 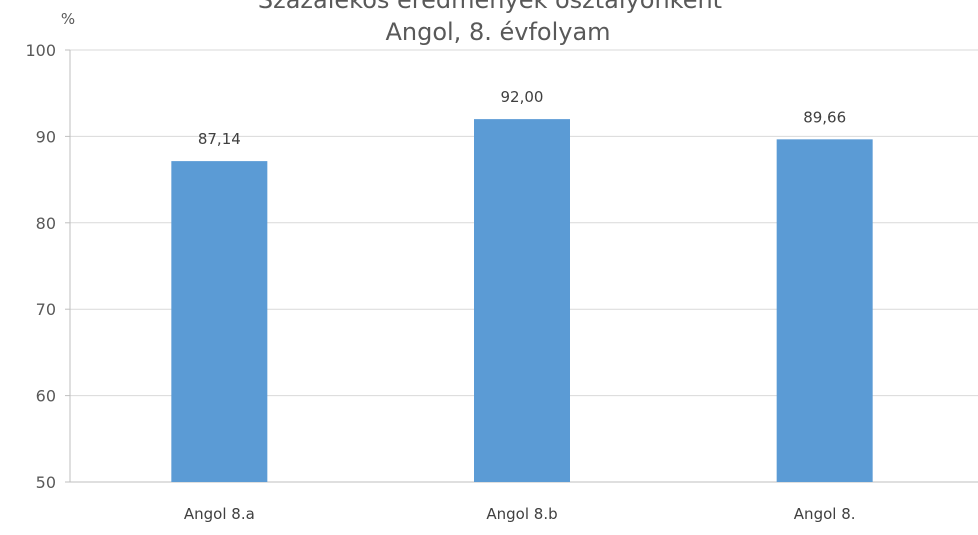 I want to click on y-tick-label: 60, so click(x=46, y=396).